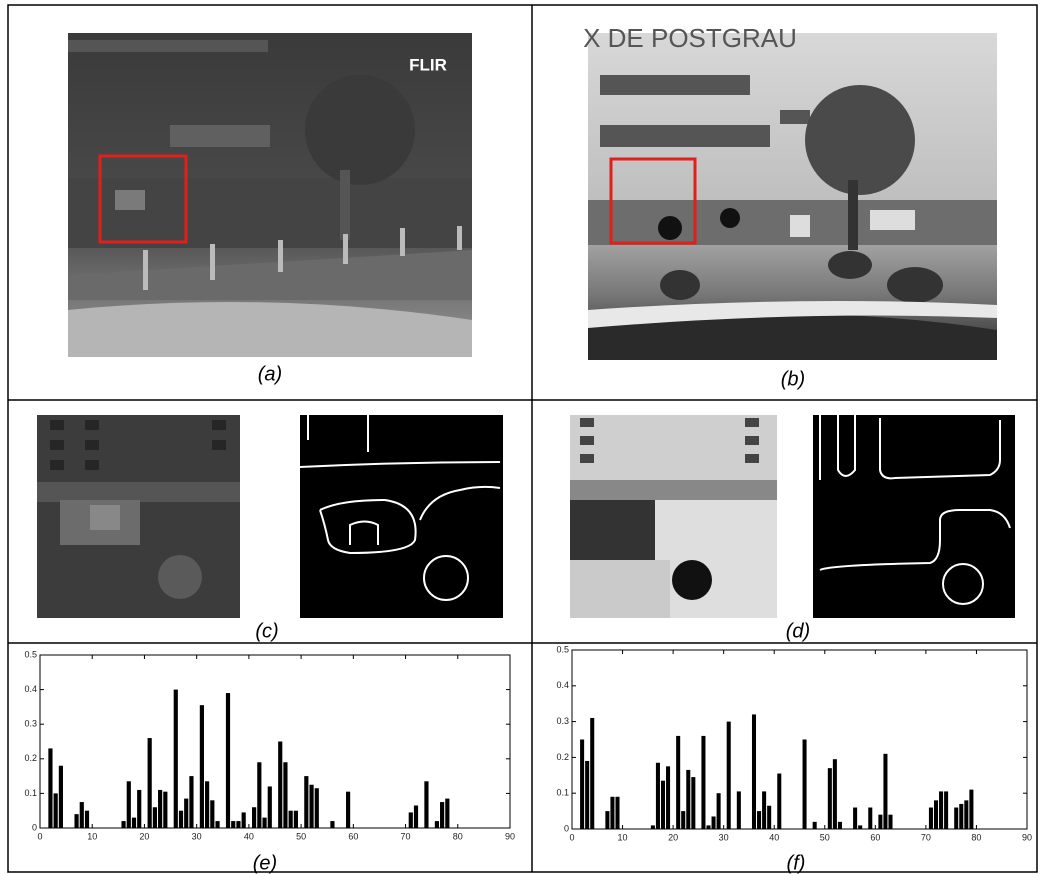  What do you see at coordinates (265, 863) in the screenshot?
I see `caption: (e)` at bounding box center [265, 863].